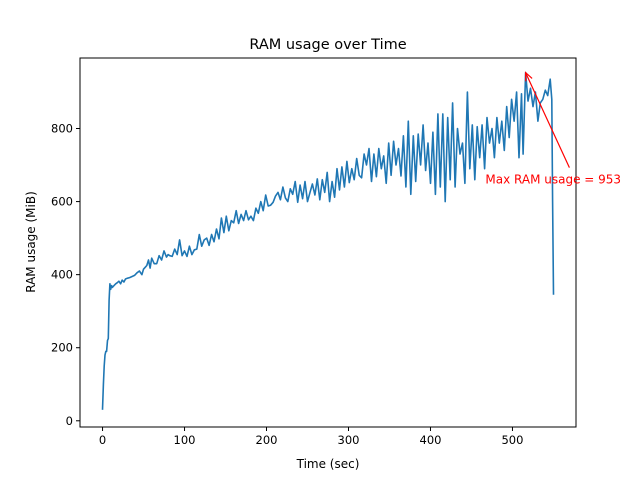  I want to click on y-tick-label: 0, so click(69, 421).